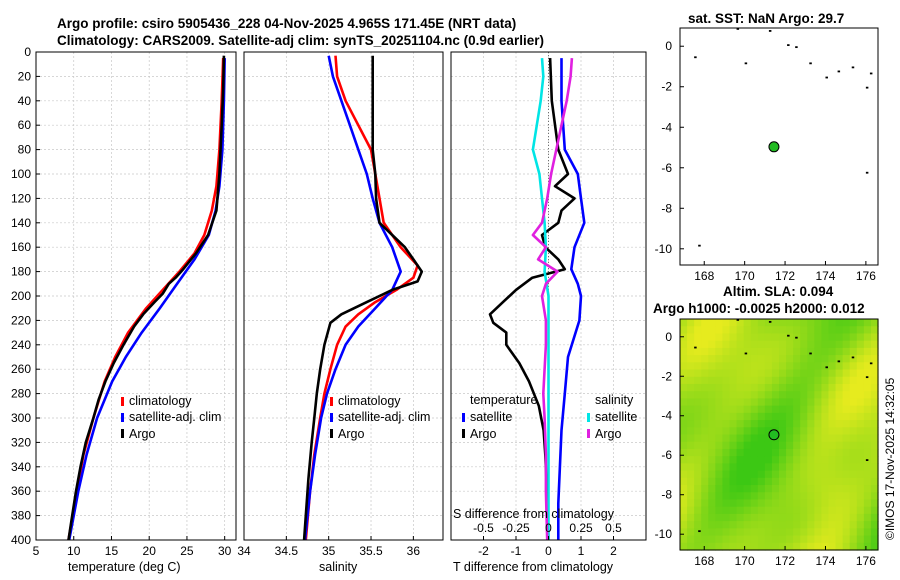  I want to click on x-tick-label: 176, so click(866, 276).